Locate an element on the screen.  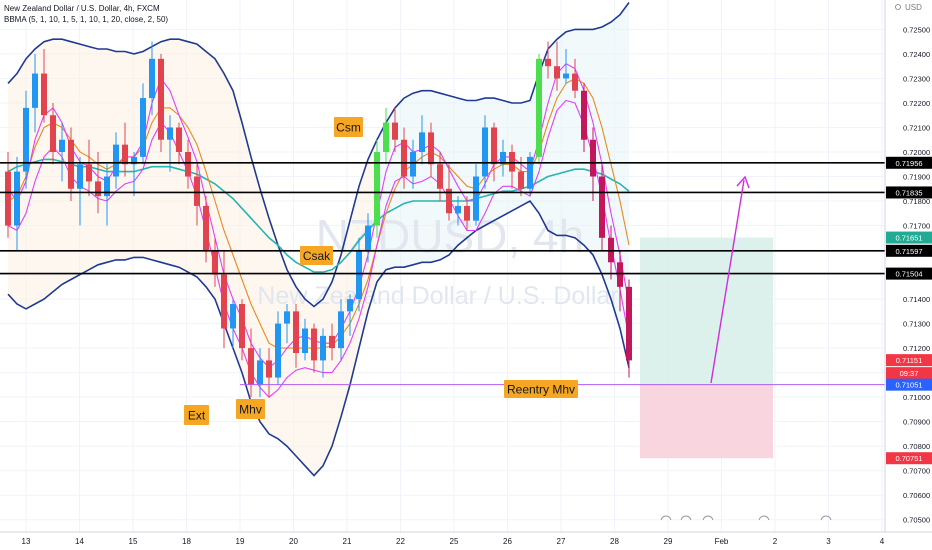
label-ext-text: Ext is located at coordinates (197, 416).